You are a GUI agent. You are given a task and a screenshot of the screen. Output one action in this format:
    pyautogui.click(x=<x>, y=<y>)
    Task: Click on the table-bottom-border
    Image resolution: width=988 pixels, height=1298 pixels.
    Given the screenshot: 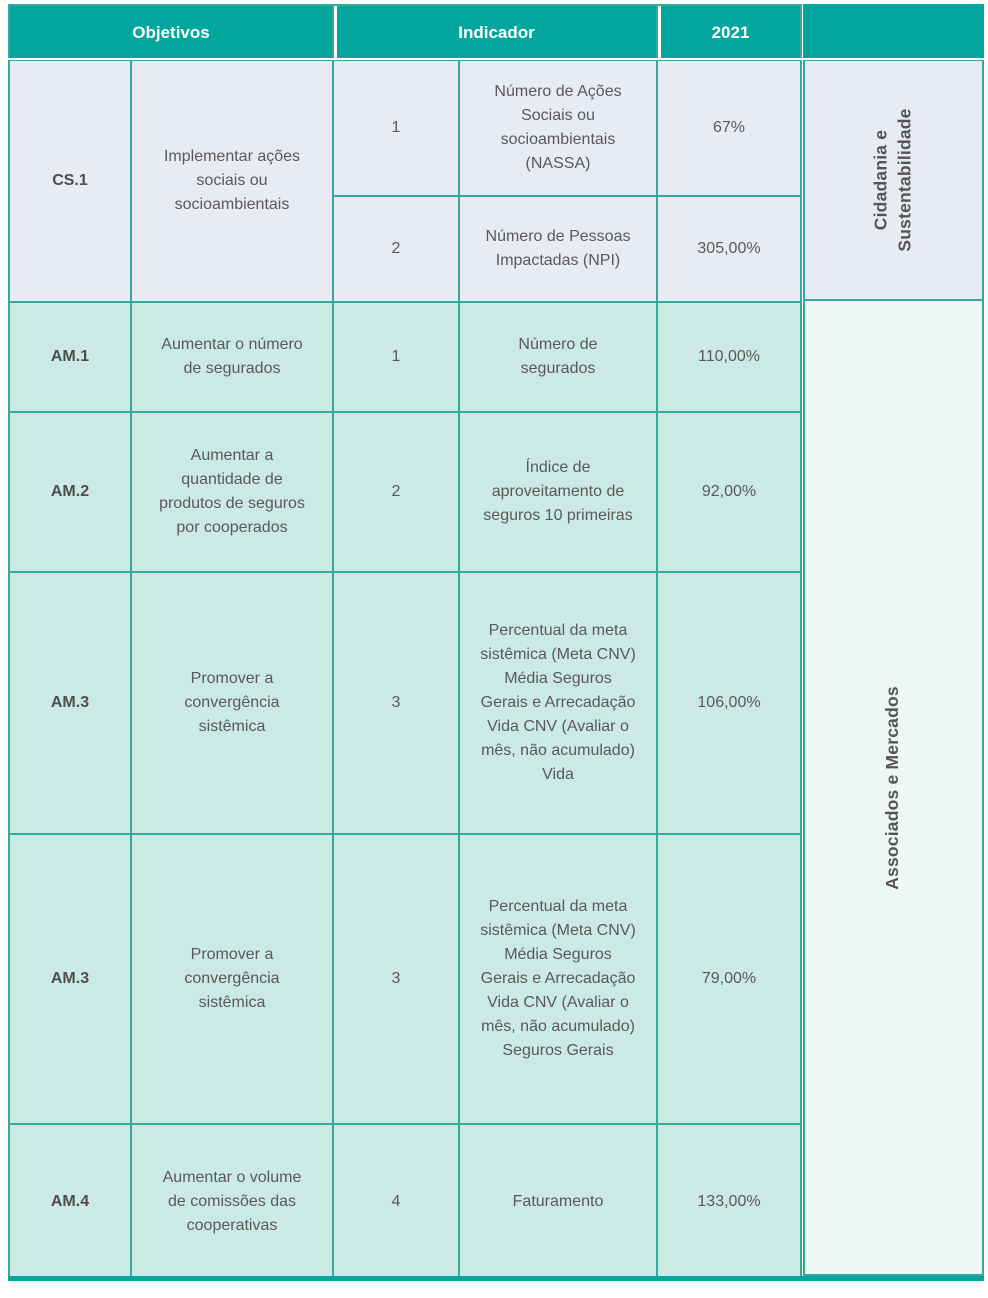 What is the action you would take?
    pyautogui.click(x=496, y=1278)
    